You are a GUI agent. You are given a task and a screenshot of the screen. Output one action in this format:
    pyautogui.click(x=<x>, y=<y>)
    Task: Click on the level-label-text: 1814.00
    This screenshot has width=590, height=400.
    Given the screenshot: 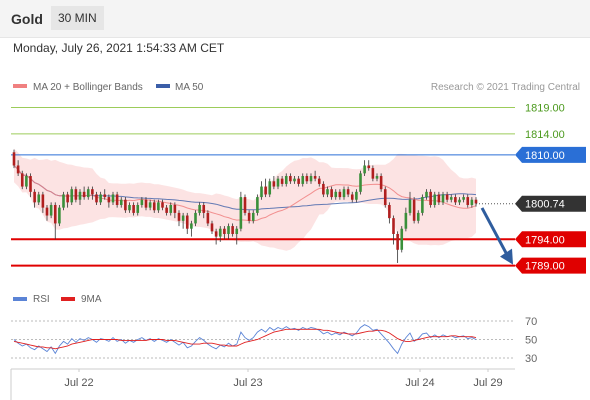 What is the action you would take?
    pyautogui.click(x=545, y=135)
    